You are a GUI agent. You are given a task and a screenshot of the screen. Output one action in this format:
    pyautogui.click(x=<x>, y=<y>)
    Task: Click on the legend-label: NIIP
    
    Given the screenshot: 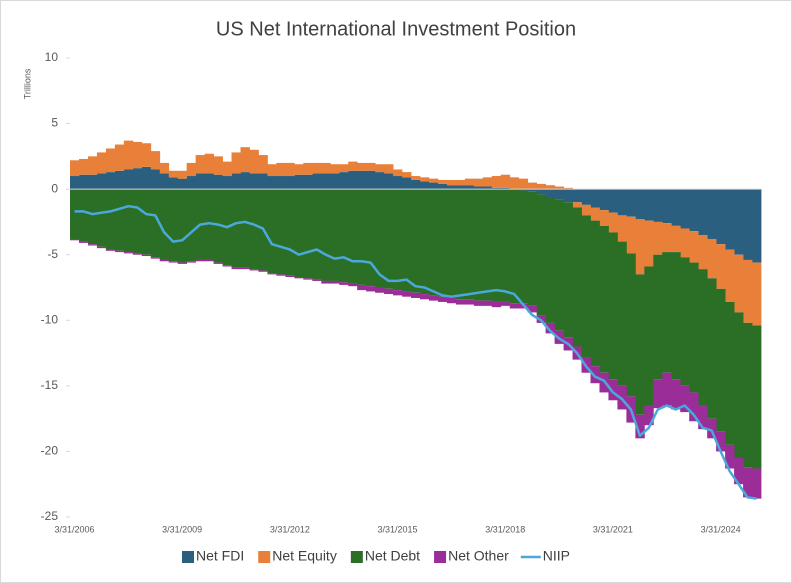 What is the action you would take?
    pyautogui.click(x=556, y=556)
    